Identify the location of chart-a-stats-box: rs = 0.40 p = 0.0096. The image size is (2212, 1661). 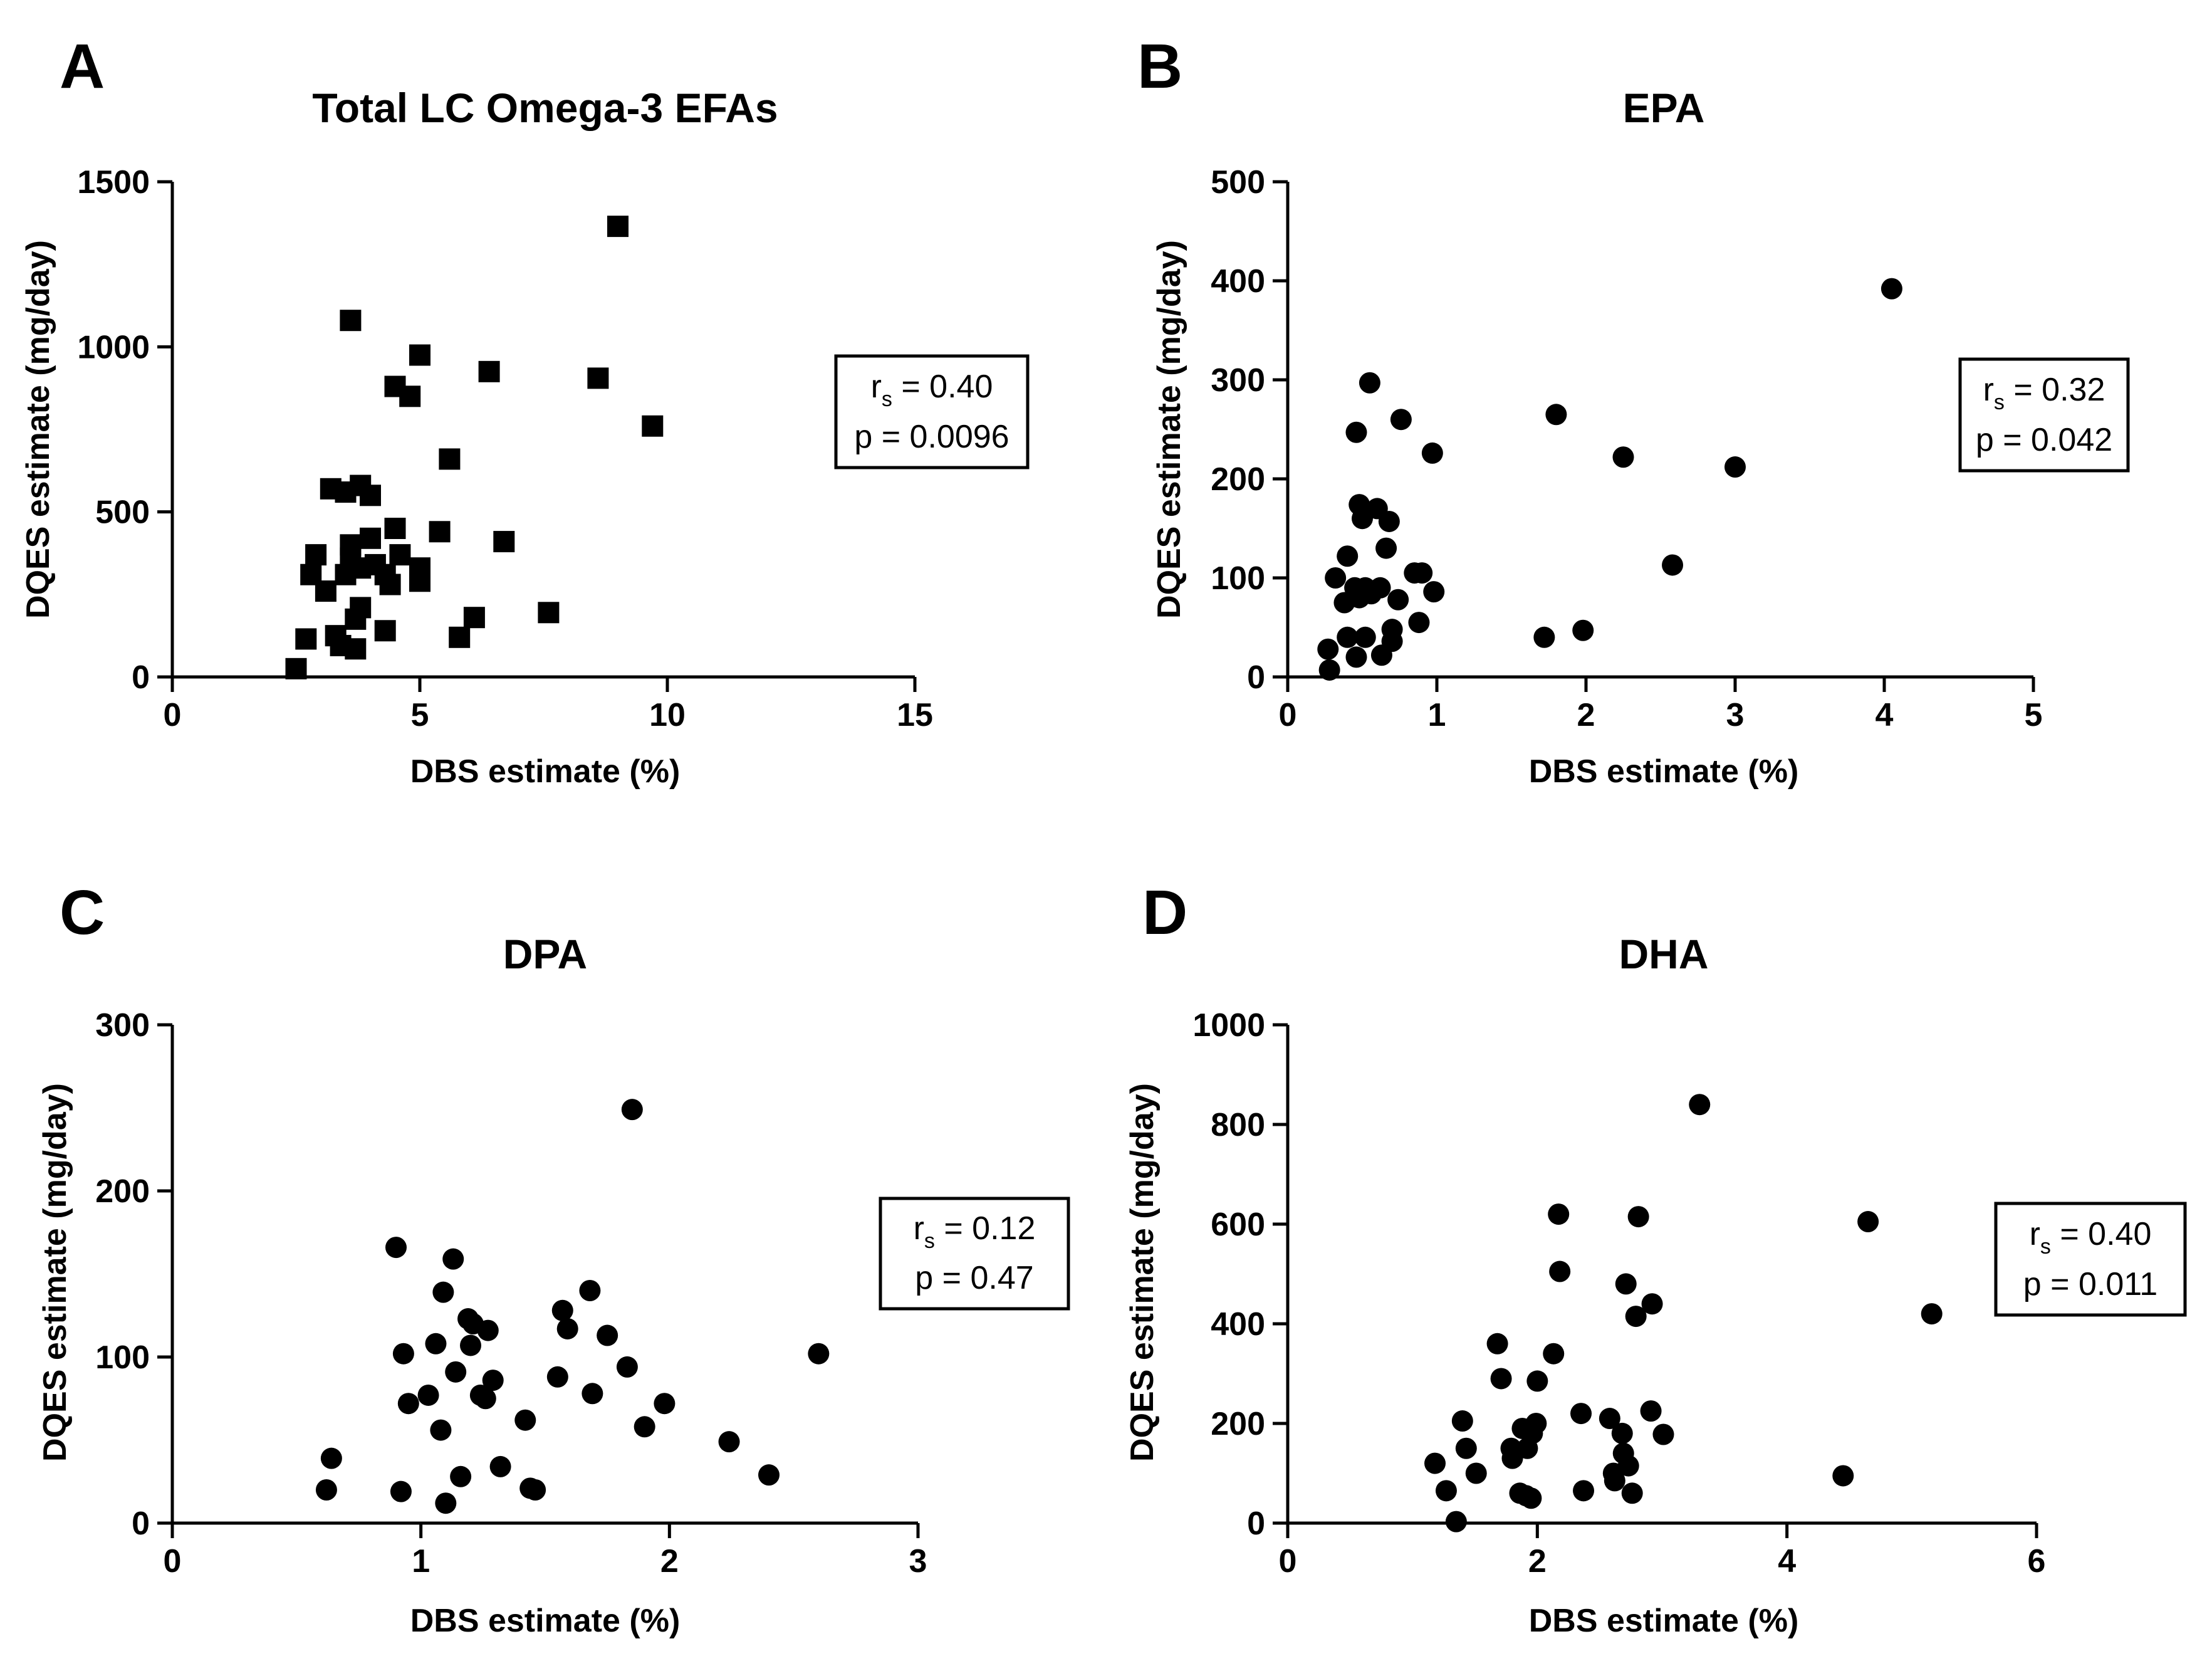
(932, 411).